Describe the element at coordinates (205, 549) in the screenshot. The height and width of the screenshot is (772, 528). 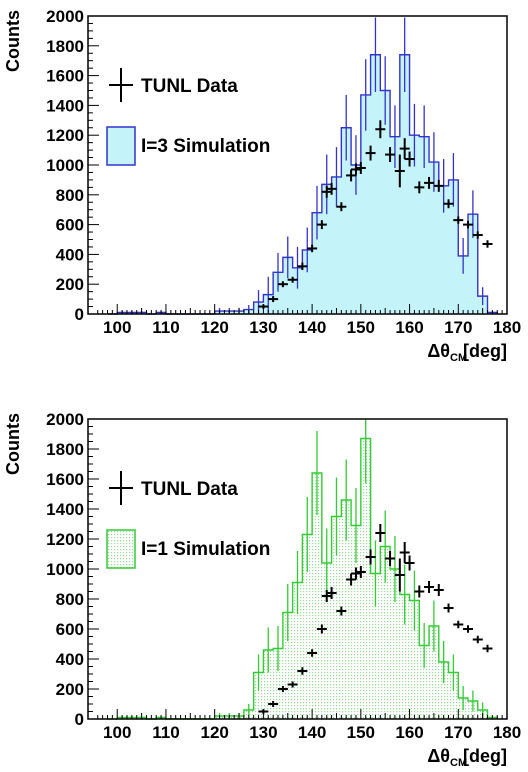
I see `legend-simulation-label: I=1 Simulation` at that location.